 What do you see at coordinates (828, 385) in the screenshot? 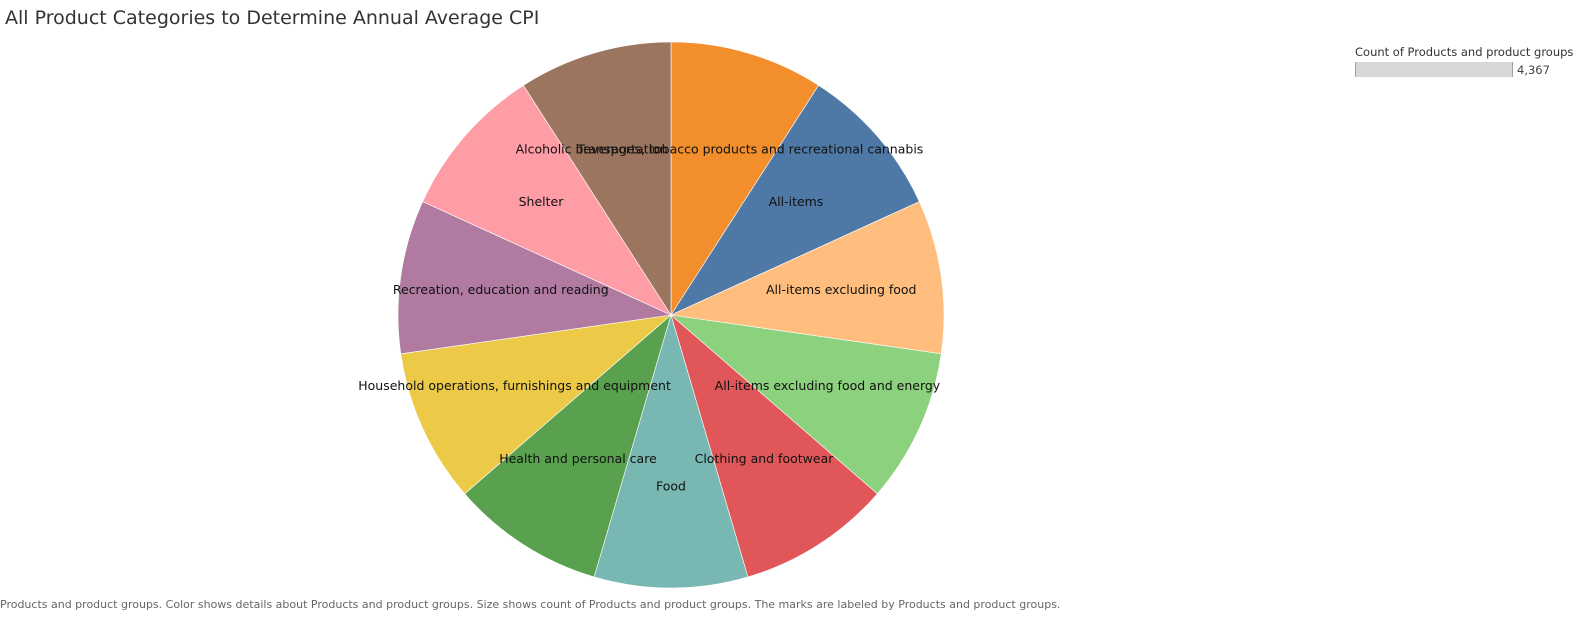
I see `pie-label-all-items-excluding-food-and-energy: All-items excluding food and energy` at bounding box center [828, 385].